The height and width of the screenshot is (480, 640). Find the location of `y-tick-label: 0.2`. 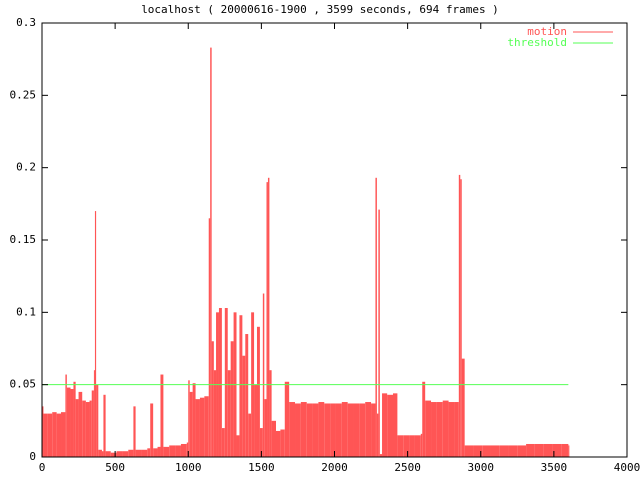

y-tick-label: 0.2 is located at coordinates (26, 167).